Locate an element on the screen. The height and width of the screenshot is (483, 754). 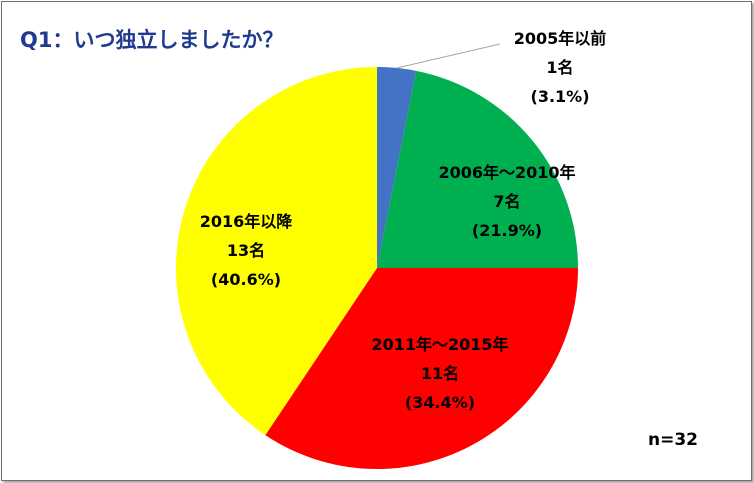
slice-percent-label: (40.6%) is located at coordinates (246, 279).